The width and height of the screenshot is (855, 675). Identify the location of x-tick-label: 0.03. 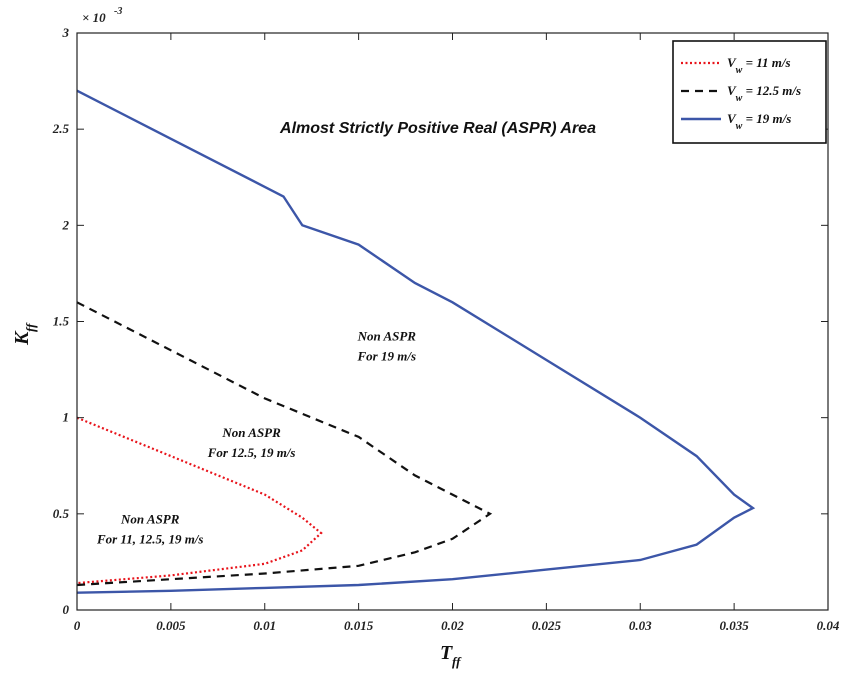
(640, 625).